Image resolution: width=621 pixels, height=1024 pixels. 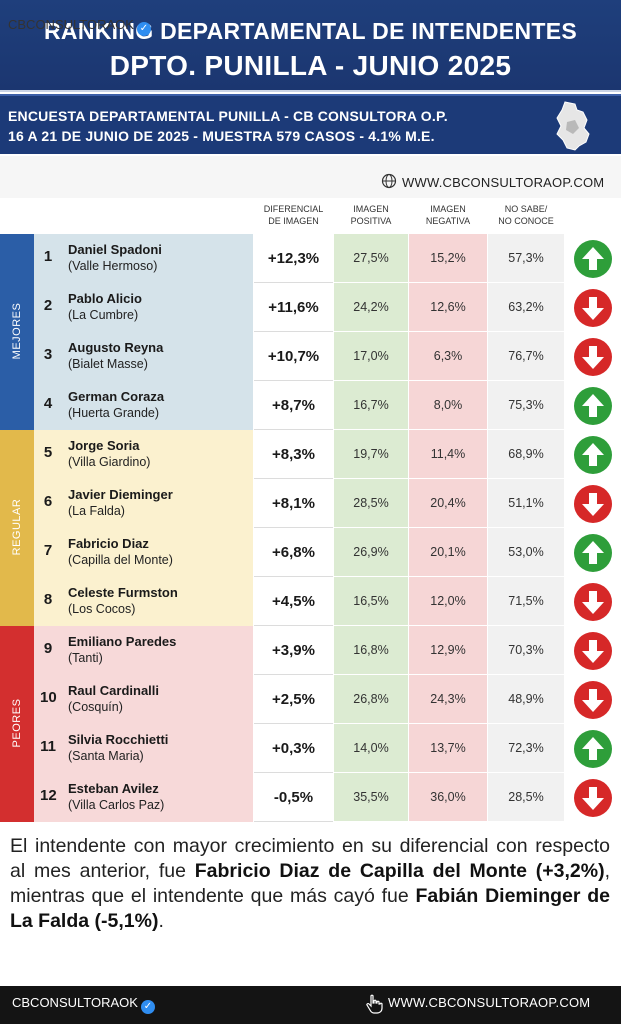 What do you see at coordinates (102, 609) in the screenshot?
I see `mayor-town: (Los Cocos)` at bounding box center [102, 609].